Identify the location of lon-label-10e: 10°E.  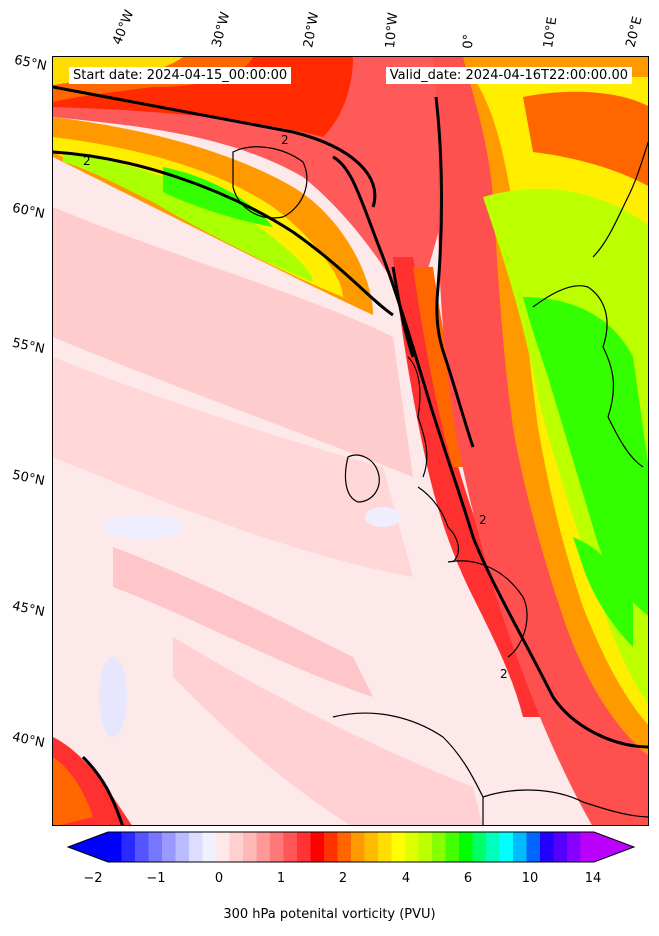
(551, 32).